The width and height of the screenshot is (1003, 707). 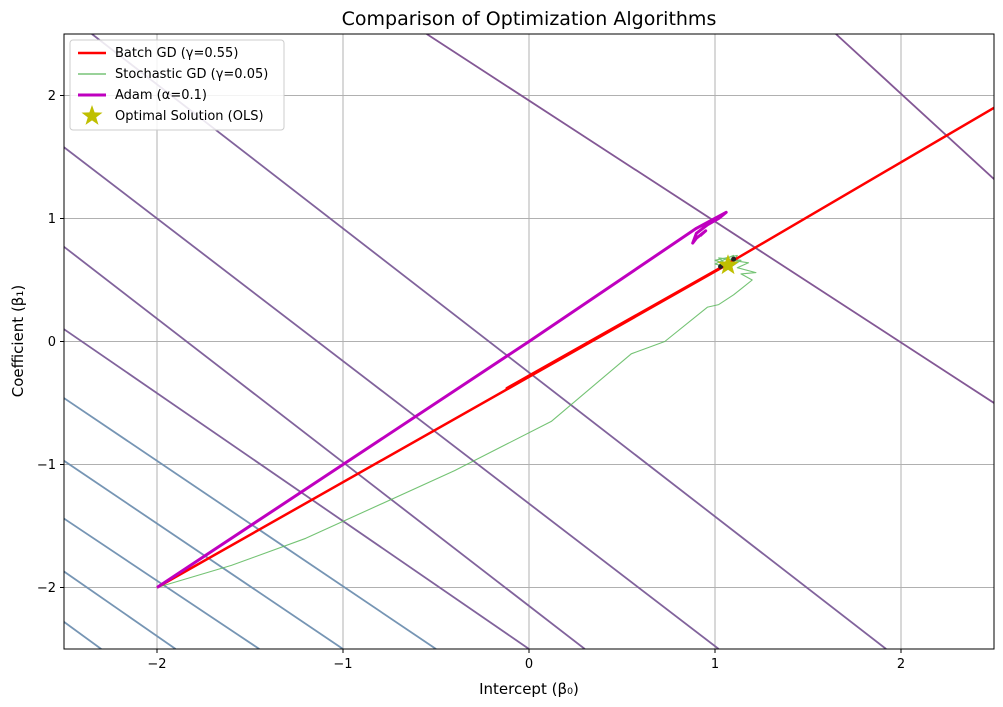 What do you see at coordinates (191, 74) in the screenshot?
I see `legend-label-stochastic-gd: Stochastic GD (γ=0.05)` at bounding box center [191, 74].